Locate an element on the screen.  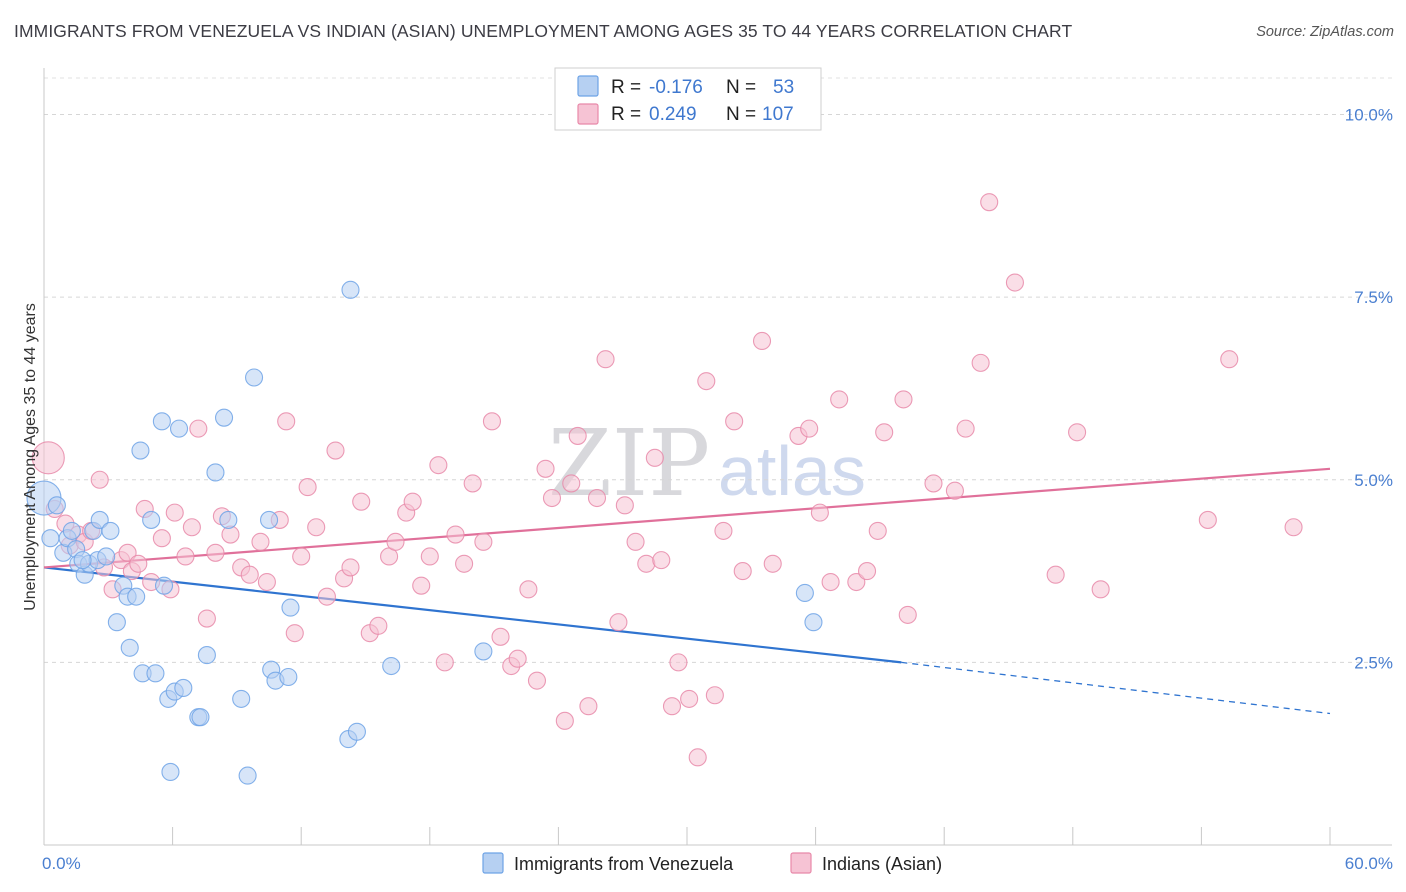
legend-r-value-indians: 0.249 is located at coordinates (673, 114).